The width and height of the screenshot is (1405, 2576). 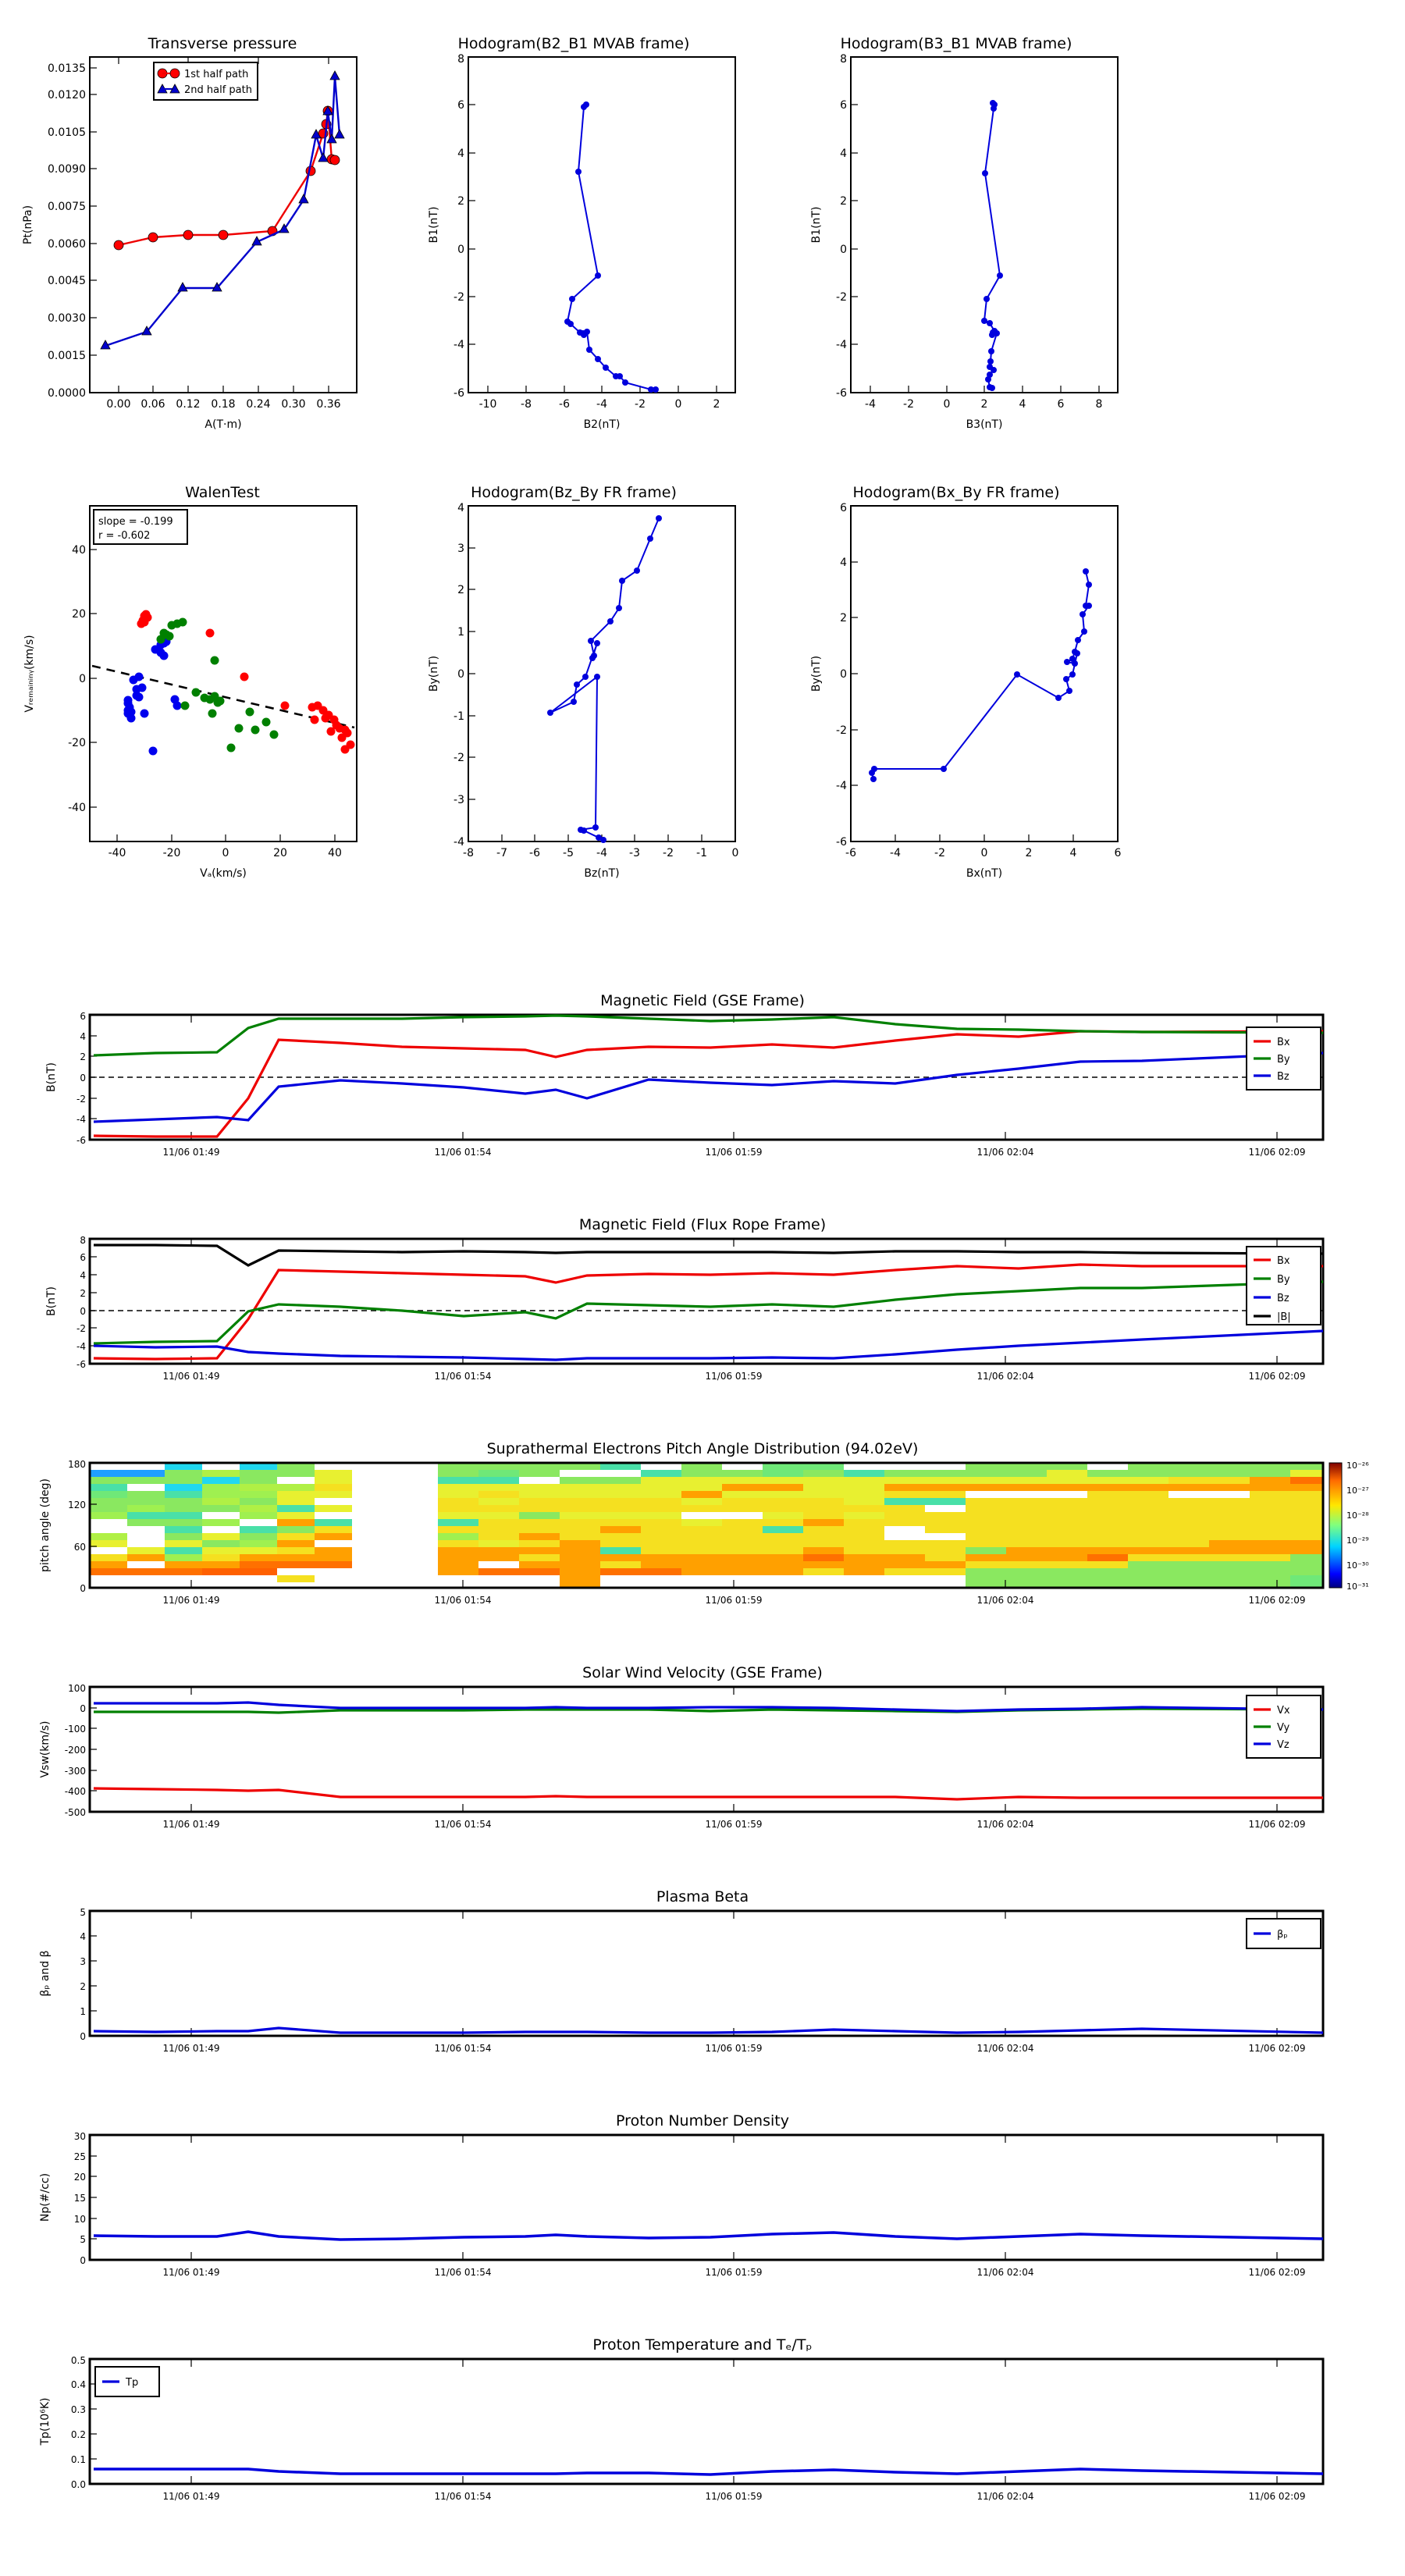 I want to click on x-tick-label: 0.24, so click(x=258, y=404).